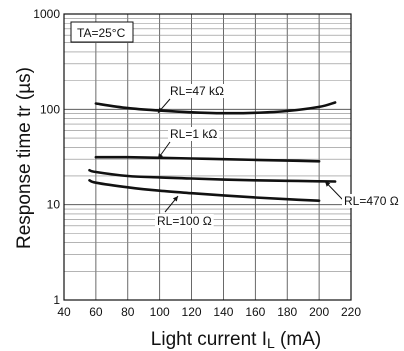 Image resolution: width=404 pixels, height=351 pixels. Describe the element at coordinates (160, 312) in the screenshot. I see `x-tick-label: 100` at that location.